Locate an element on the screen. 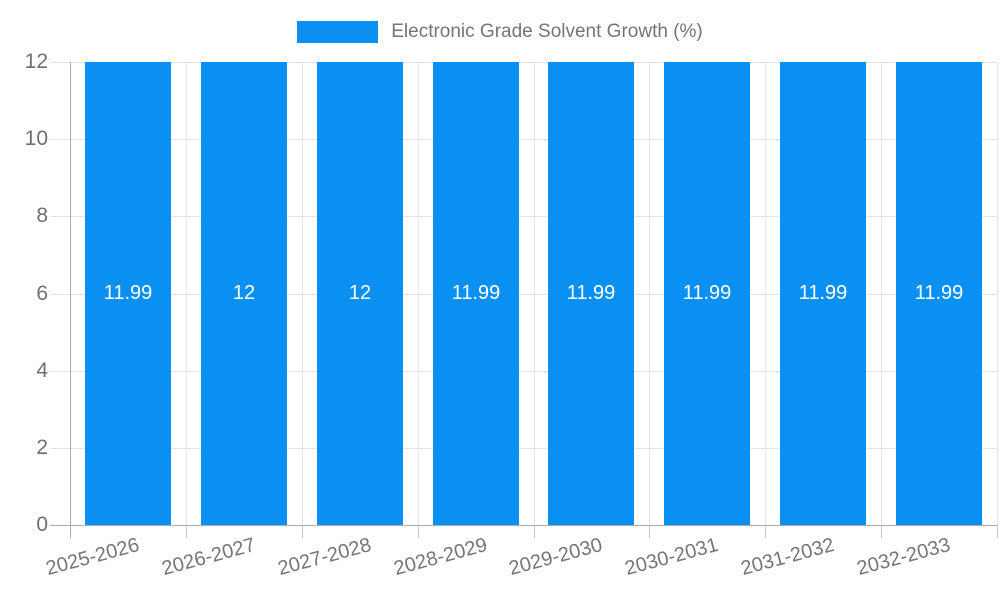  y-axis-tick-label: 6 is located at coordinates (42, 293).